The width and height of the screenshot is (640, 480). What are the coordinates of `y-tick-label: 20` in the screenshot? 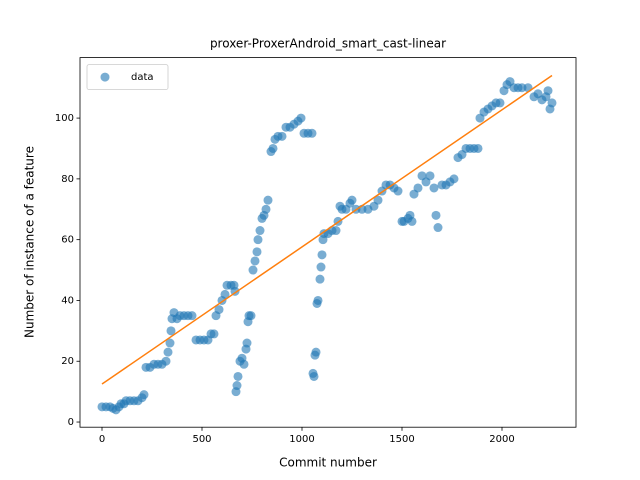 It's located at (67, 361).